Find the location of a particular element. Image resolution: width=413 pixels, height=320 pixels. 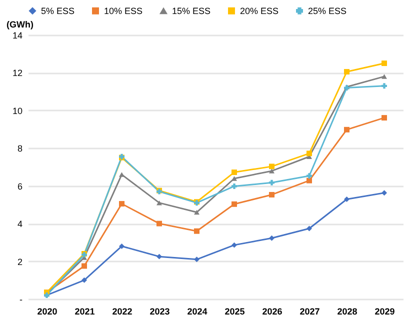

x-tick-label: 2024 is located at coordinates (197, 311).